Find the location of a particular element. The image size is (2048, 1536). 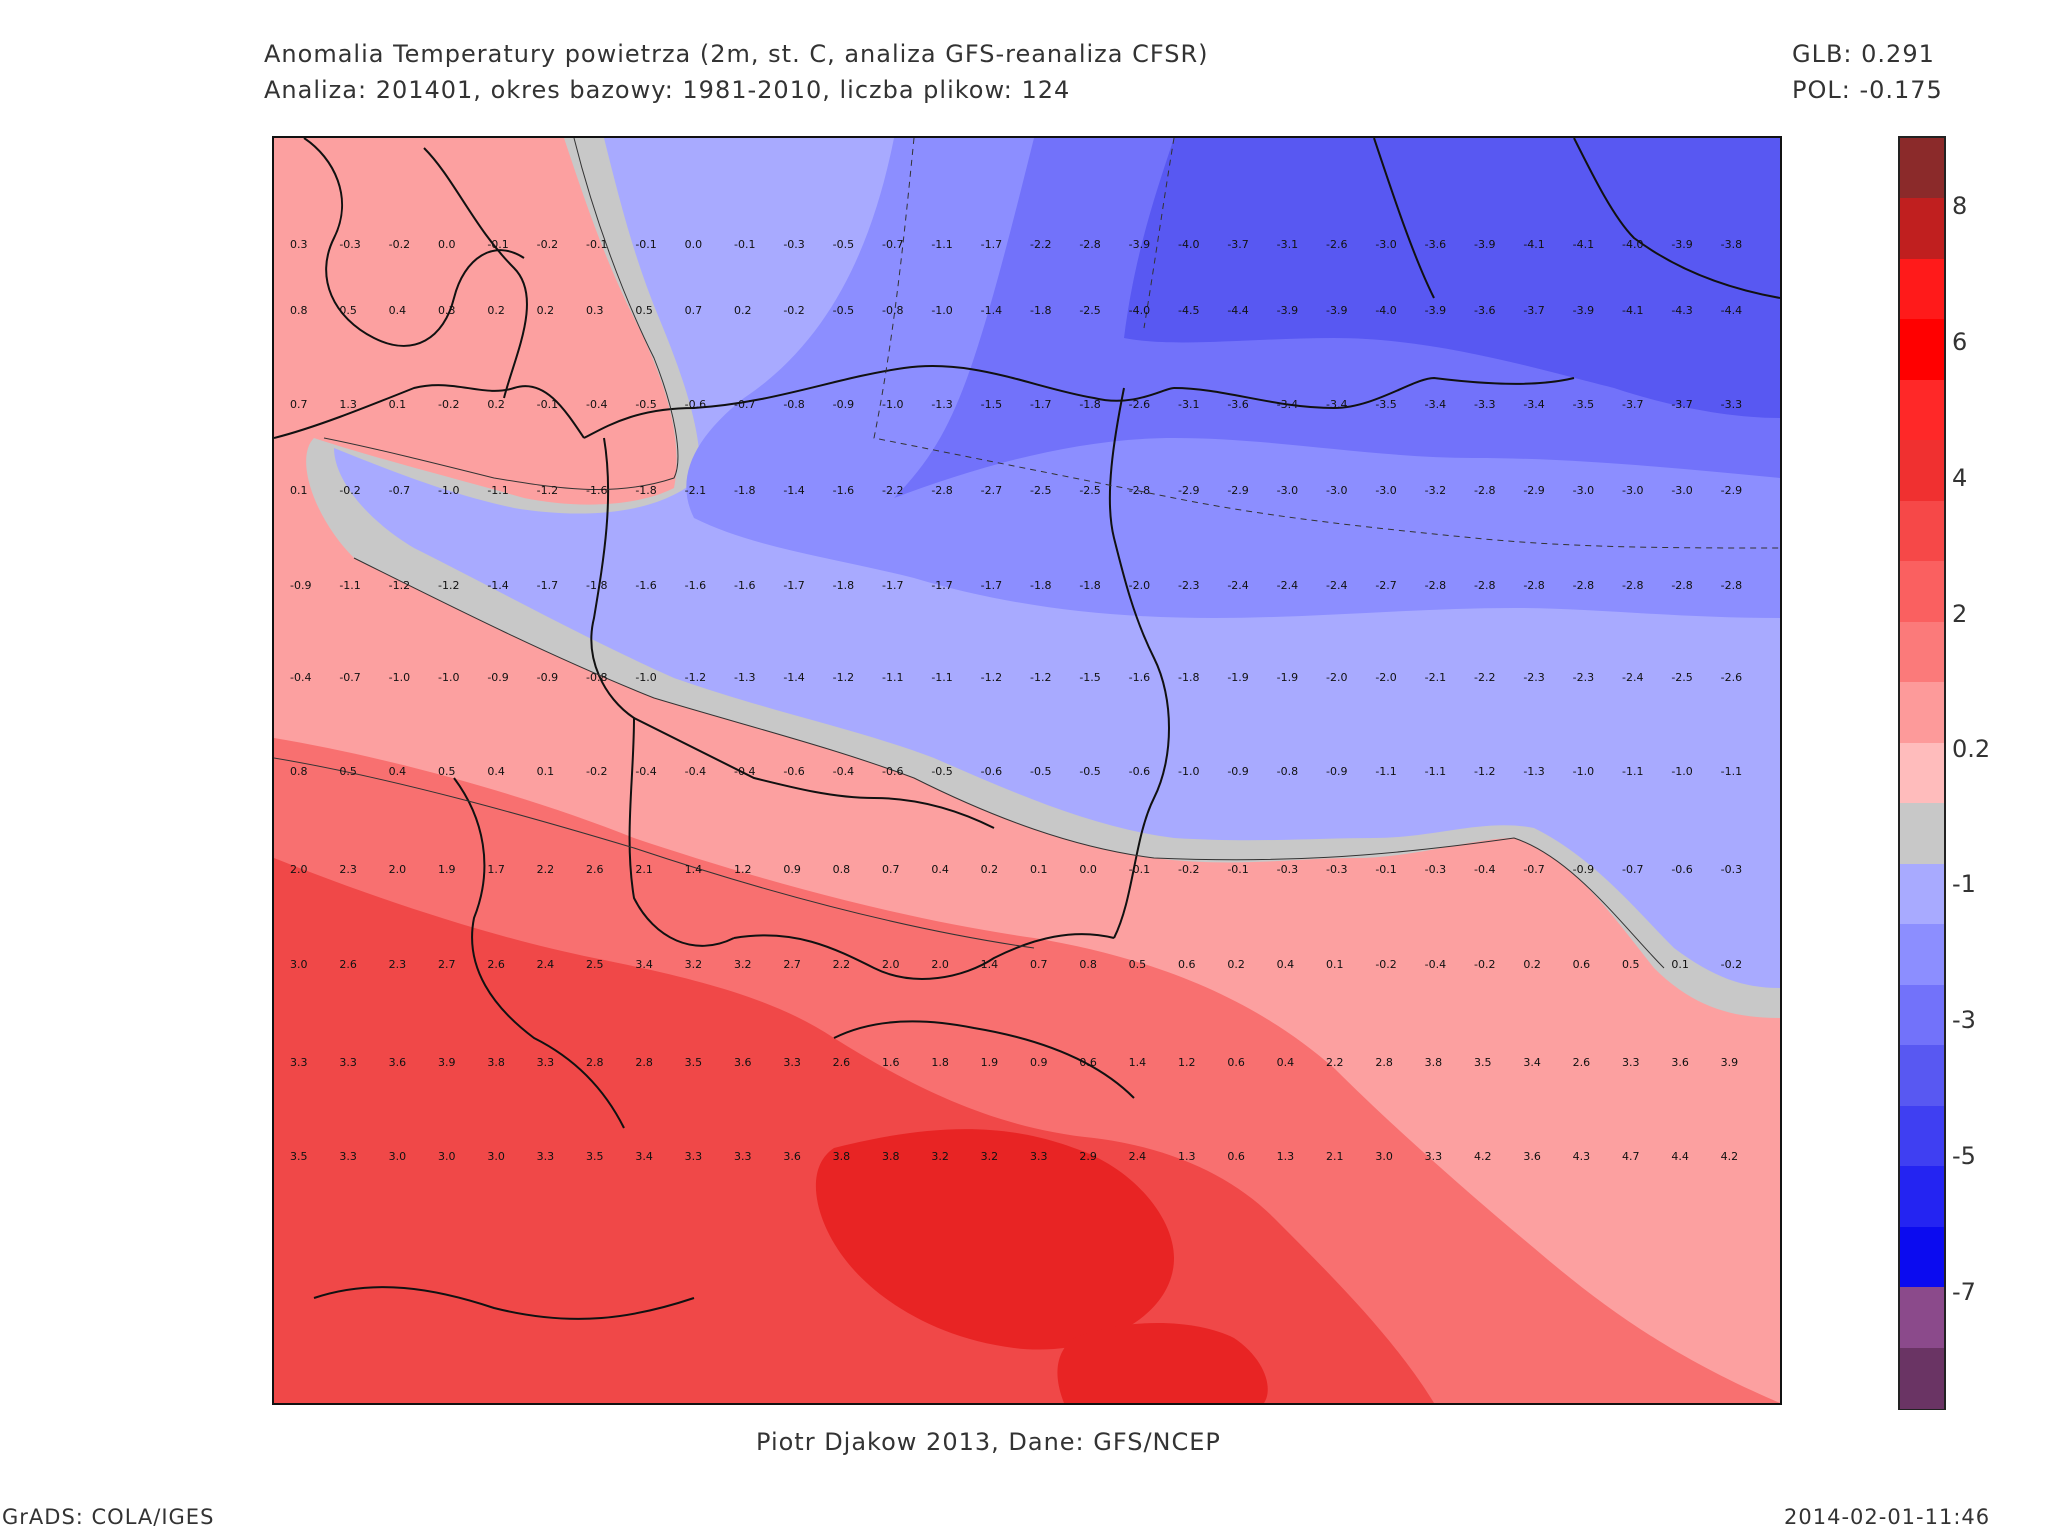

grid-value-label: -4.4 is located at coordinates (1731, 310).